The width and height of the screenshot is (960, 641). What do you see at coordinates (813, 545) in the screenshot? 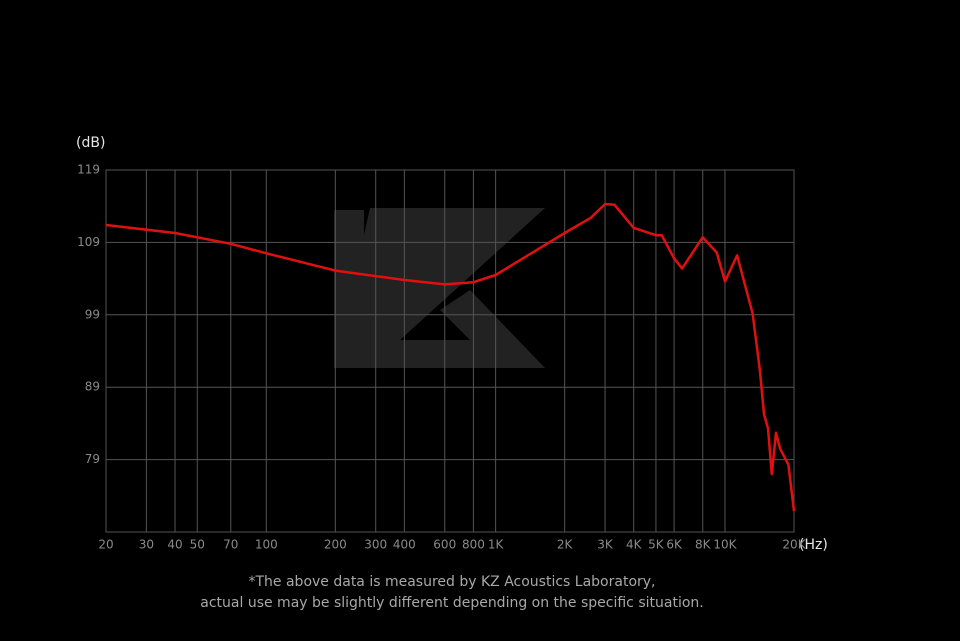
I see `x-axis-label: (Hz)` at bounding box center [813, 545].